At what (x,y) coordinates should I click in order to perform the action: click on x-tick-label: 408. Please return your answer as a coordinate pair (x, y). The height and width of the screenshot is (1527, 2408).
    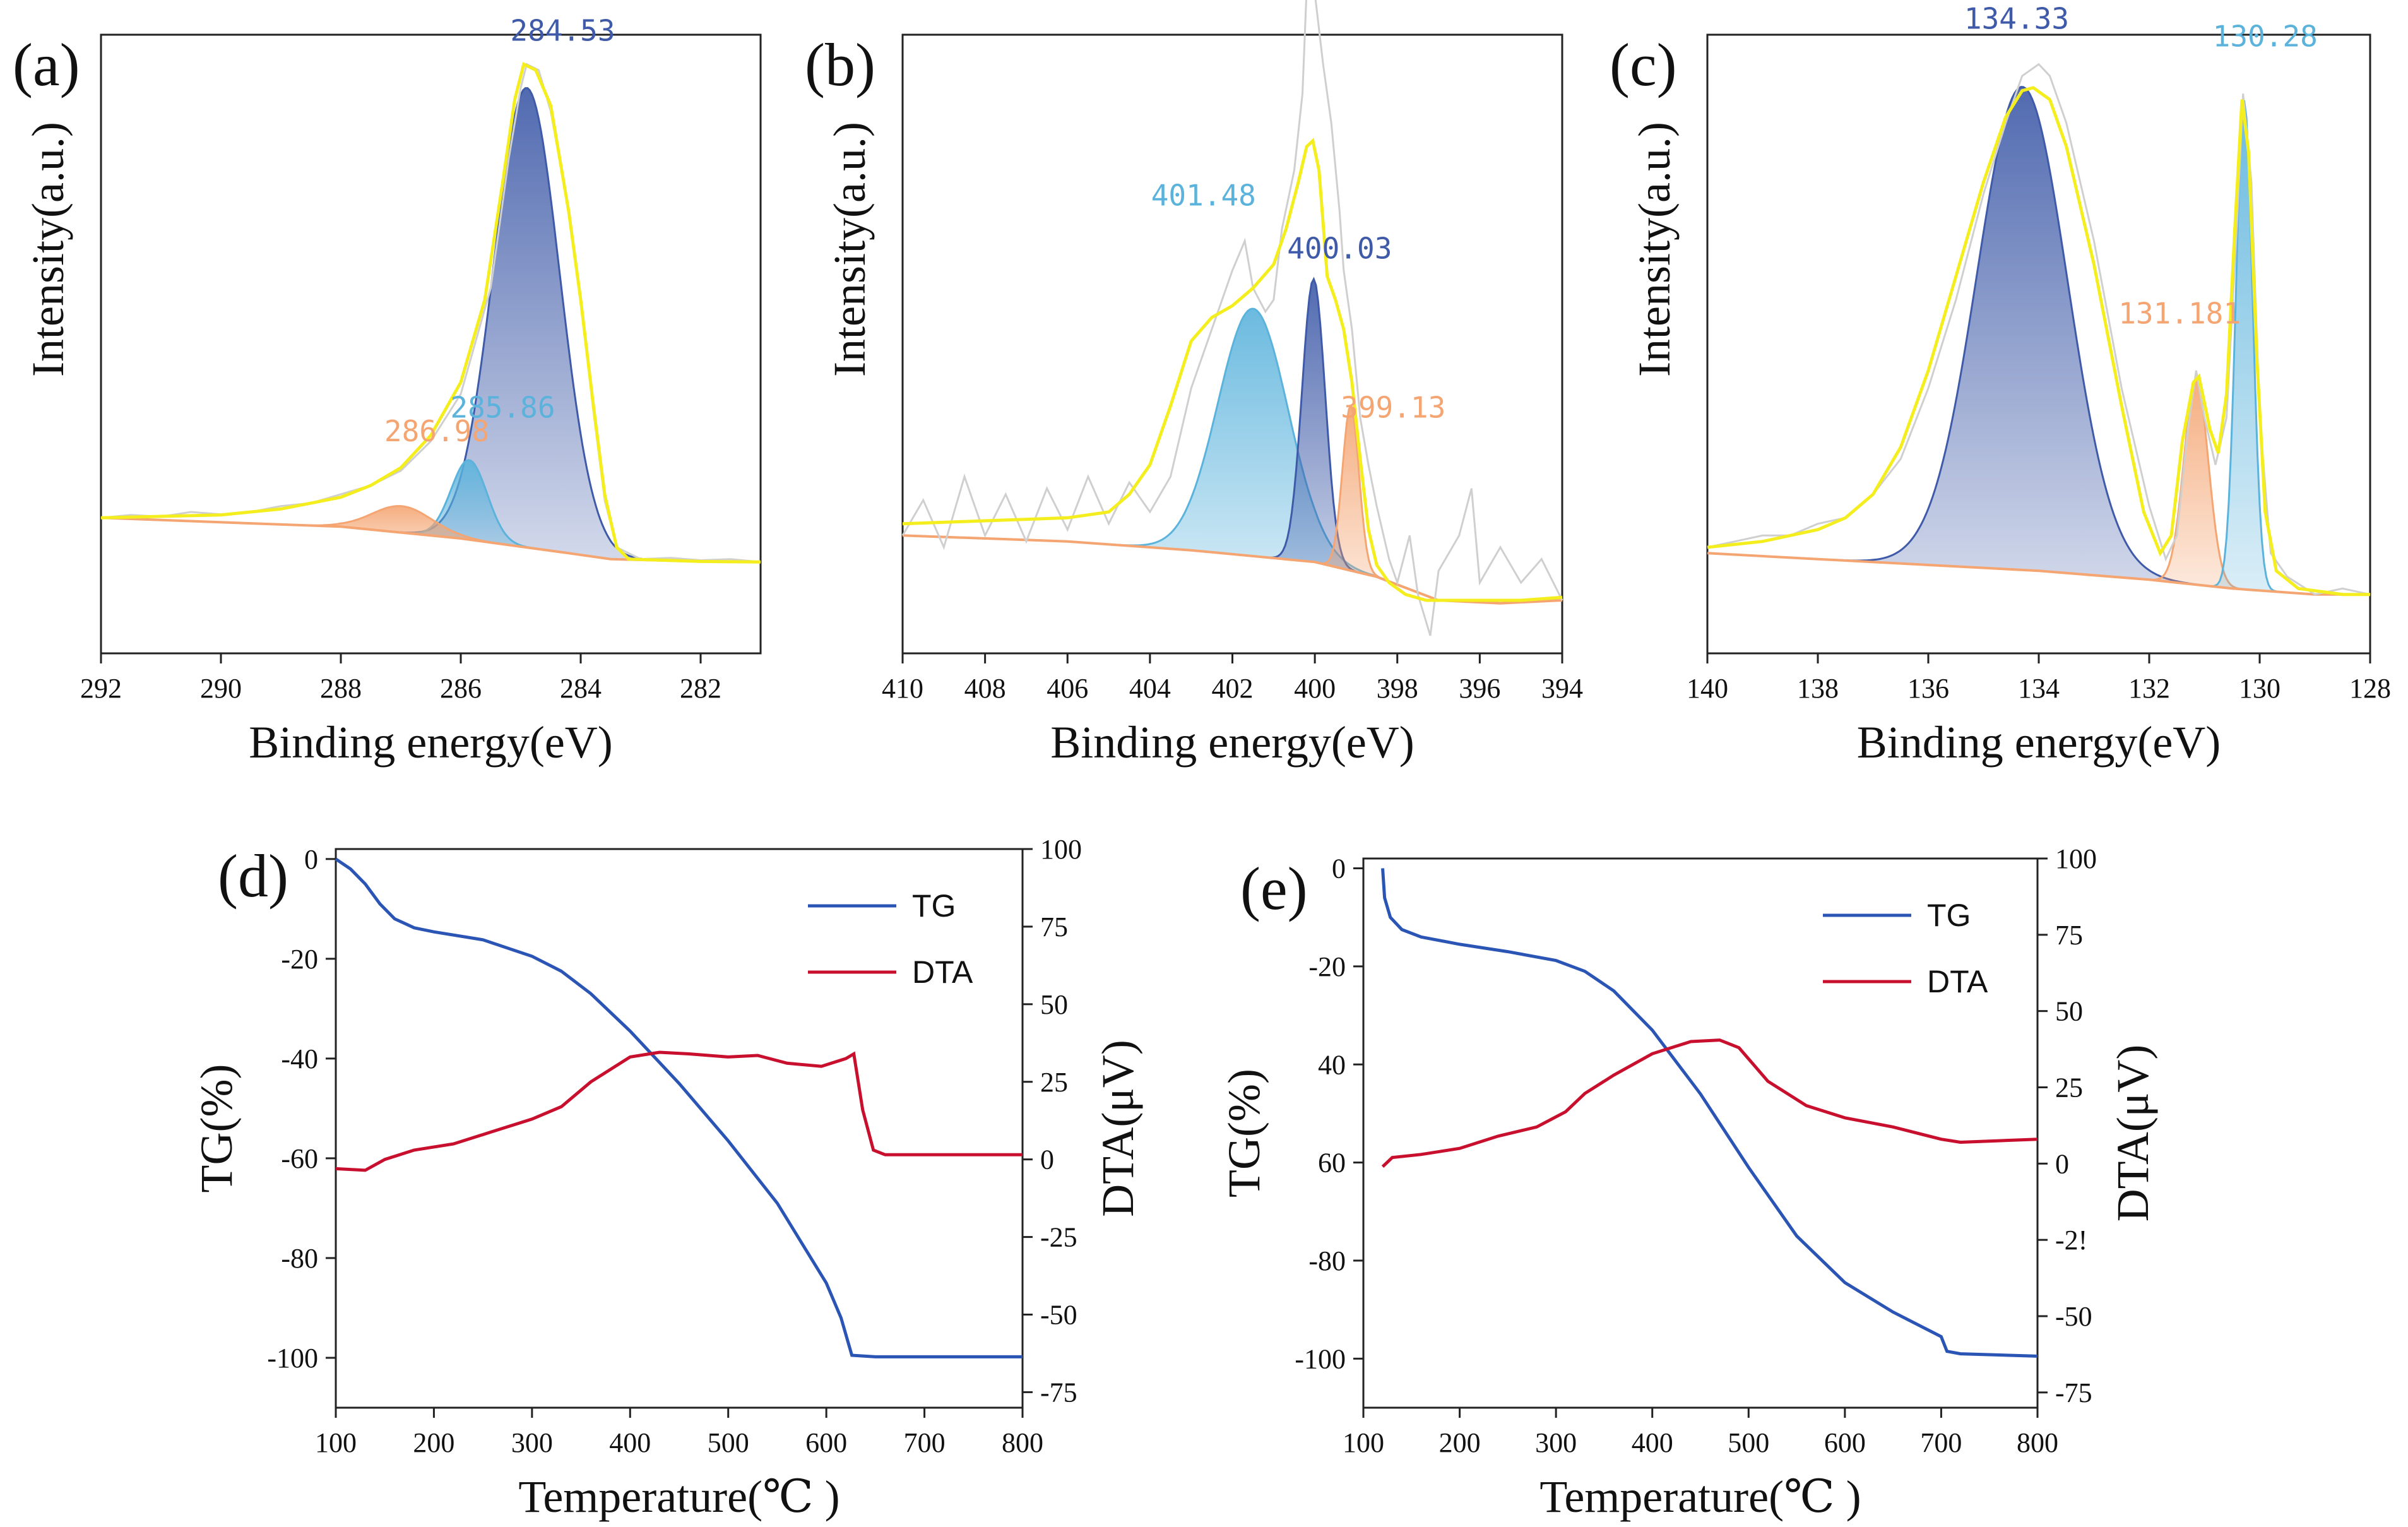
    Looking at the image, I should click on (985, 688).